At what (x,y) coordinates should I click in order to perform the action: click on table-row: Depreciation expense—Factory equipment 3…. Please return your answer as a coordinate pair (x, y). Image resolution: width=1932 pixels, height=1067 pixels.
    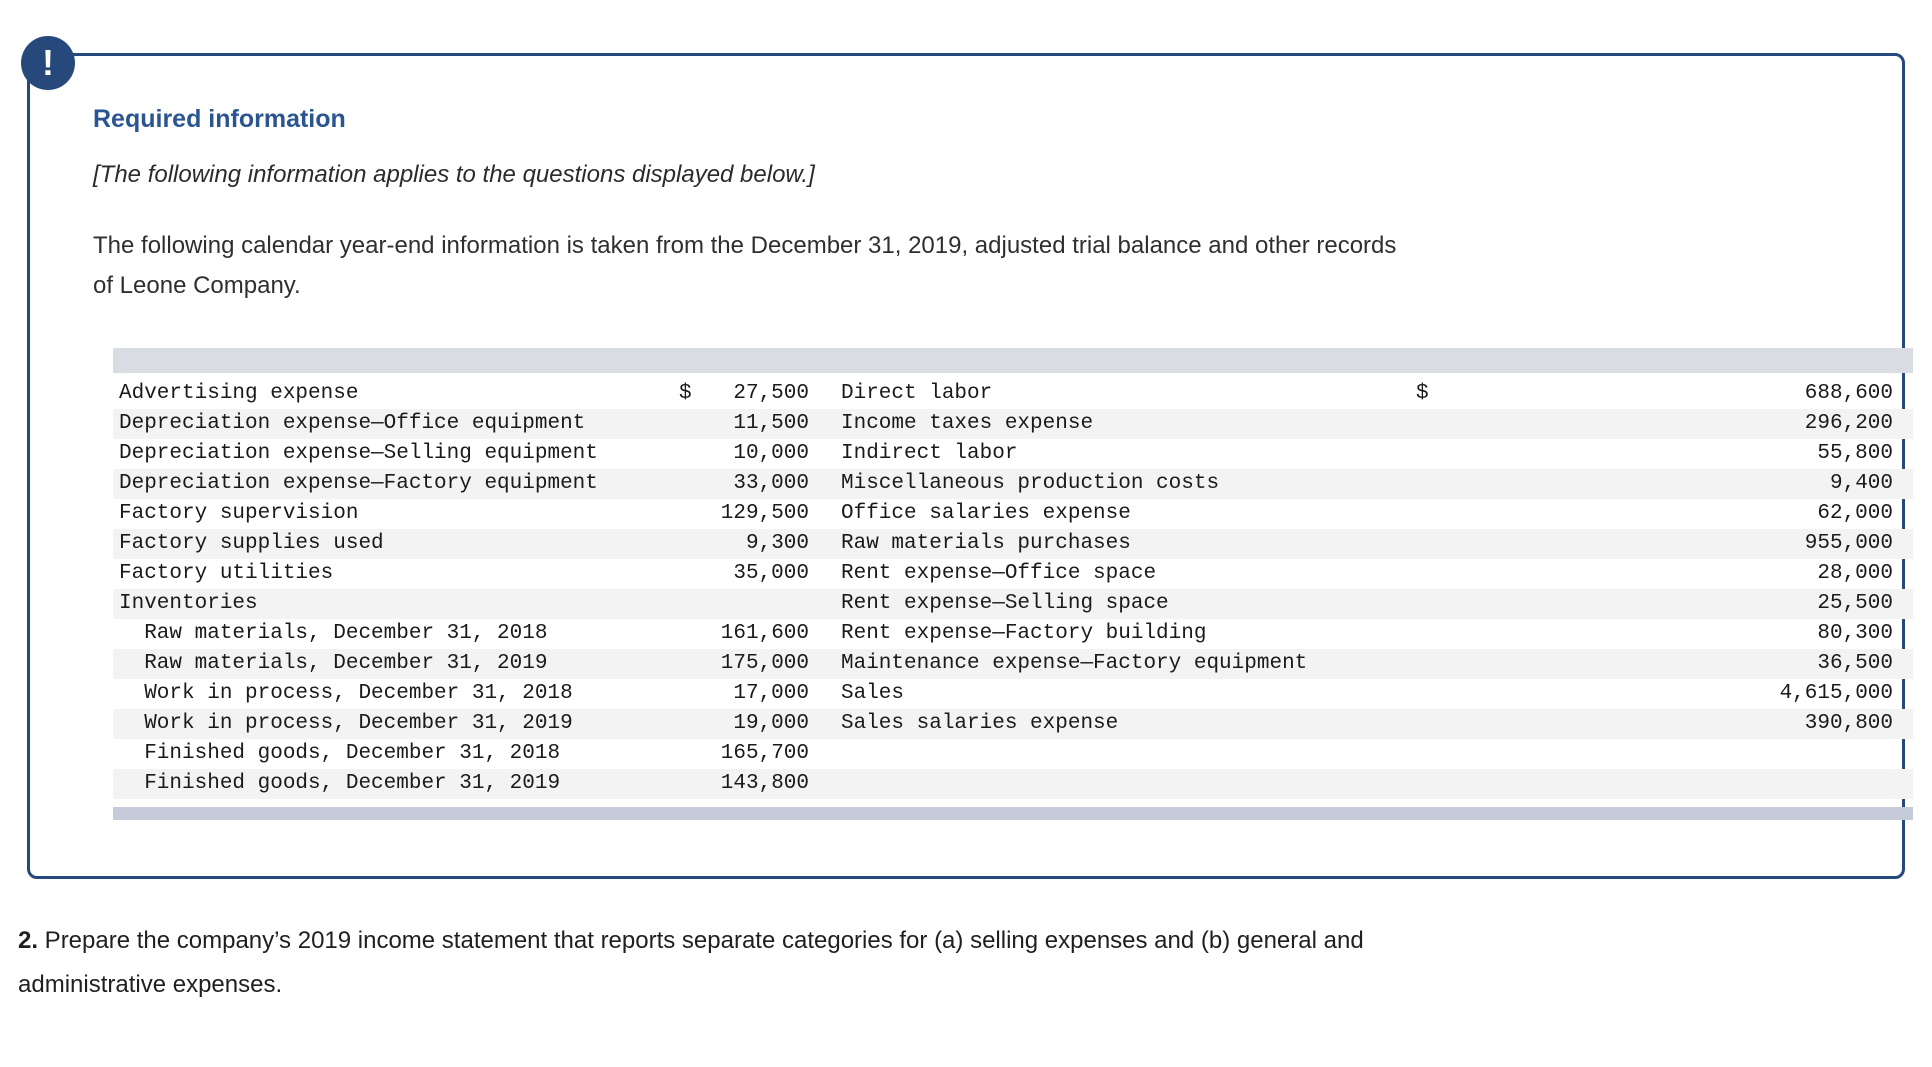
    Looking at the image, I should click on (1013, 484).